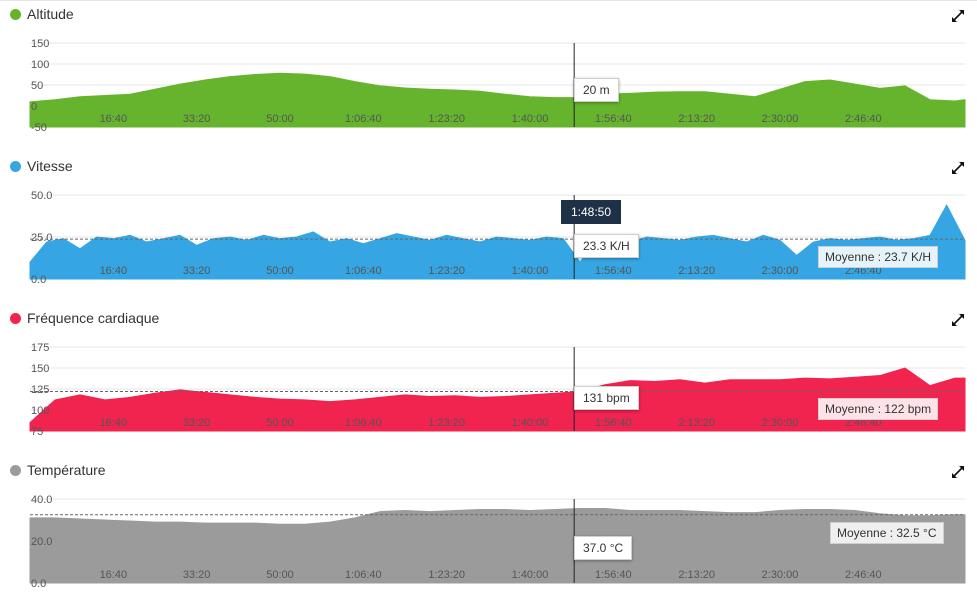 The height and width of the screenshot is (608, 977). What do you see at coordinates (530, 575) in the screenshot?
I see `temperature-xtick-label: 1:40:00` at bounding box center [530, 575].